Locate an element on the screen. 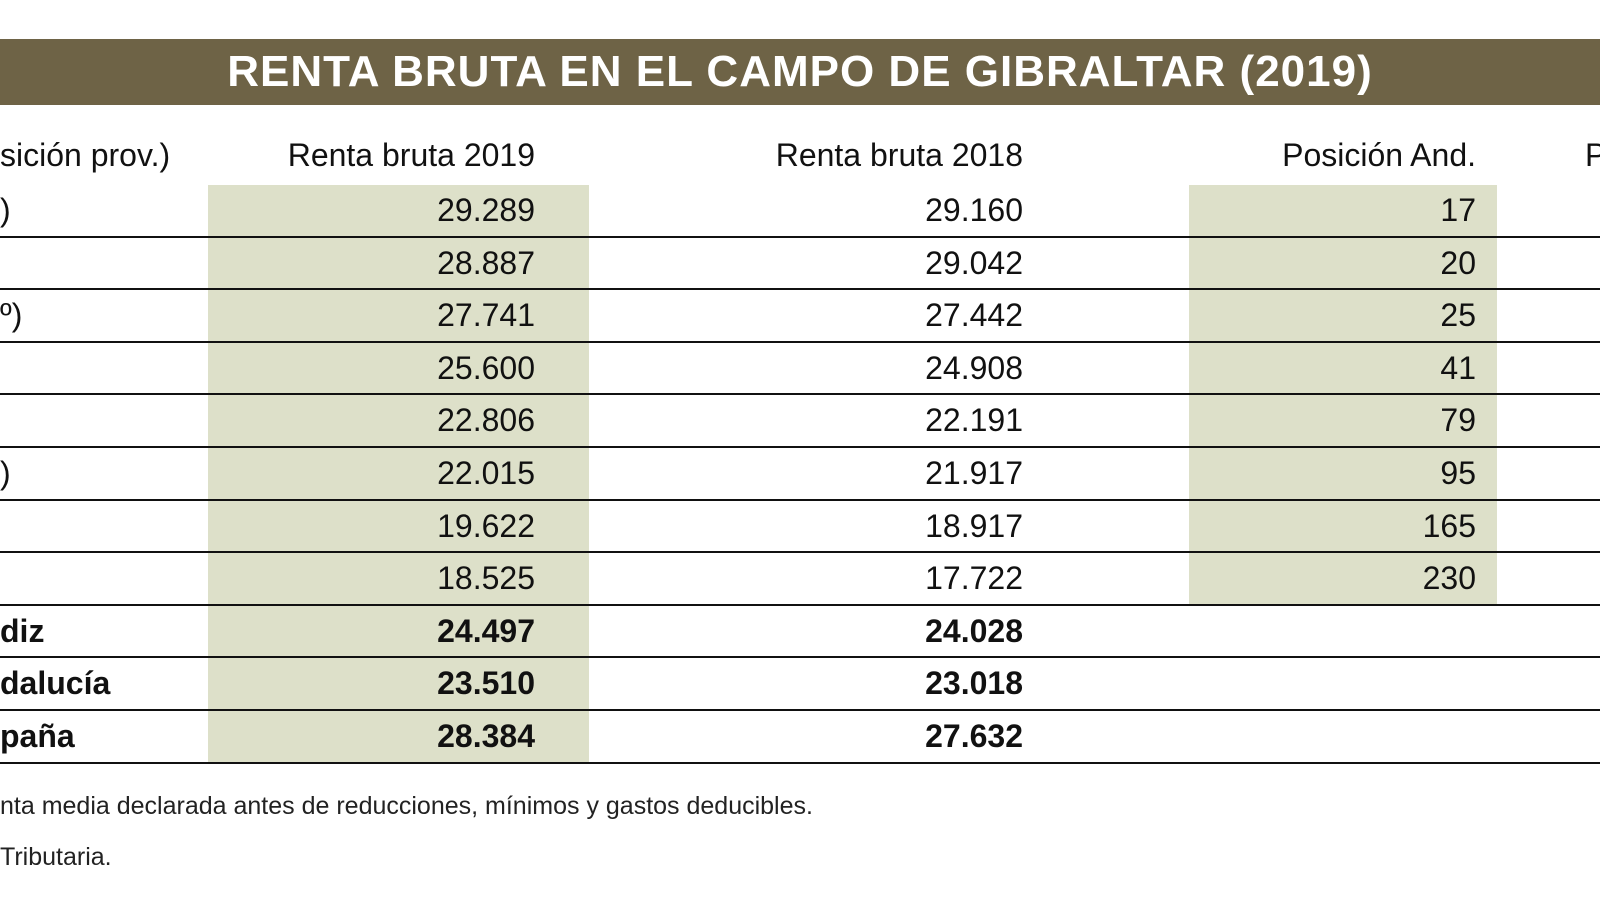  cell-value: 41 is located at coordinates (1458, 367).